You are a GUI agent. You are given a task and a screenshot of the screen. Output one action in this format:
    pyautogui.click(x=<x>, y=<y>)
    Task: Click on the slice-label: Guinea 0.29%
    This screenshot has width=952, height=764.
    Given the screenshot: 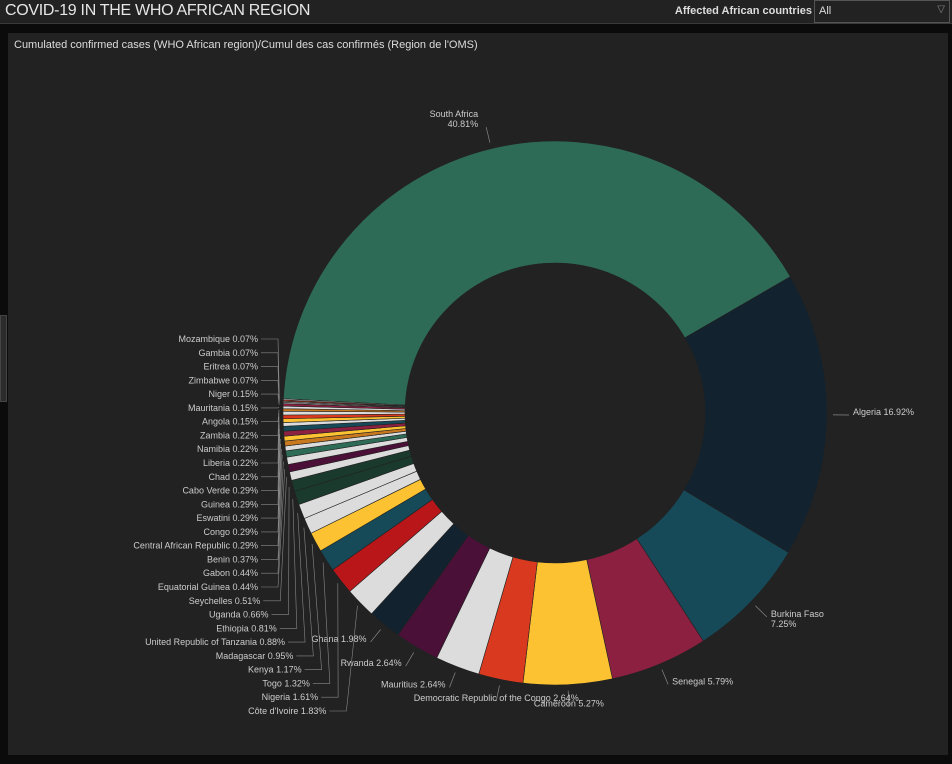 What is the action you would take?
    pyautogui.click(x=229, y=504)
    